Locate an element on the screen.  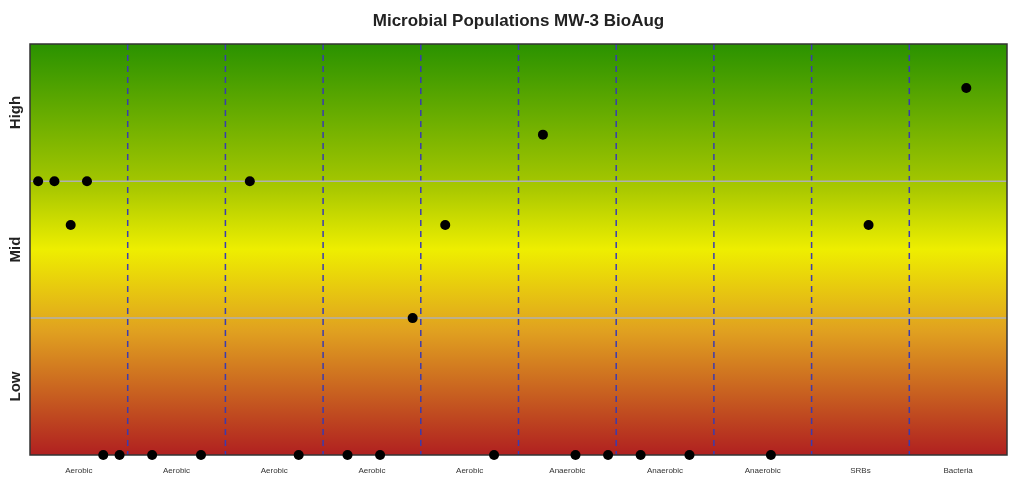
text: Low is located at coordinates (14, 386).